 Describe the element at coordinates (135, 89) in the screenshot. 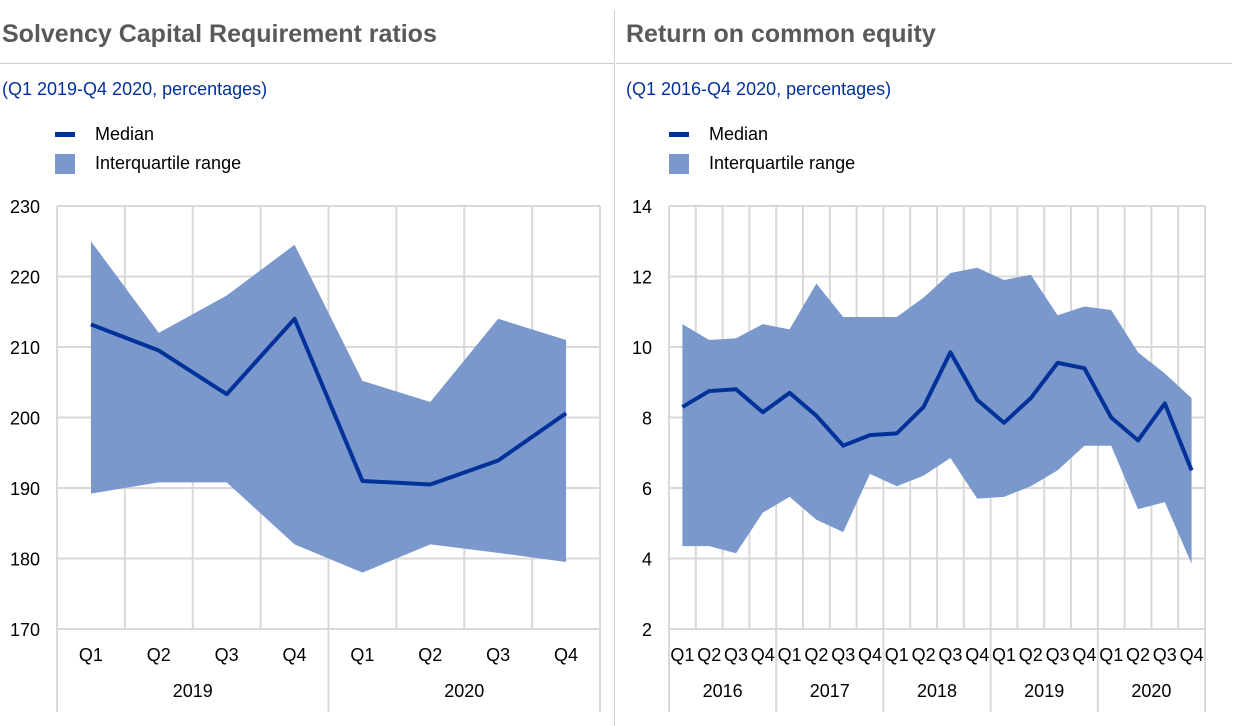

I see `left-chart-subtitle: (Q1 2019-Q4 2020, percentages)` at that location.